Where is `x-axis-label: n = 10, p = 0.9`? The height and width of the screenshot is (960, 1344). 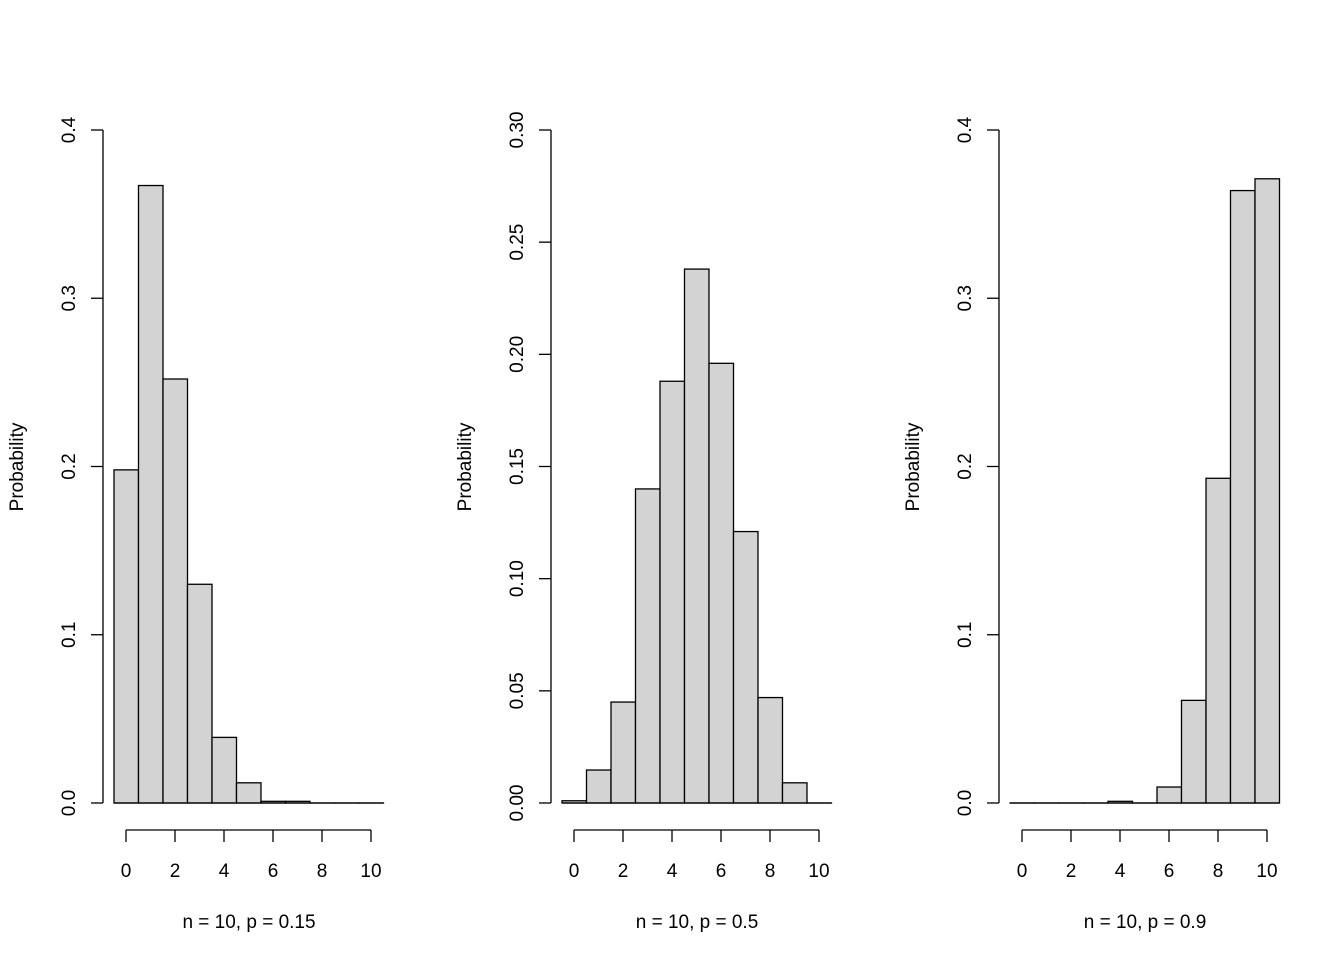 x-axis-label: n = 10, p = 0.9 is located at coordinates (1145, 922).